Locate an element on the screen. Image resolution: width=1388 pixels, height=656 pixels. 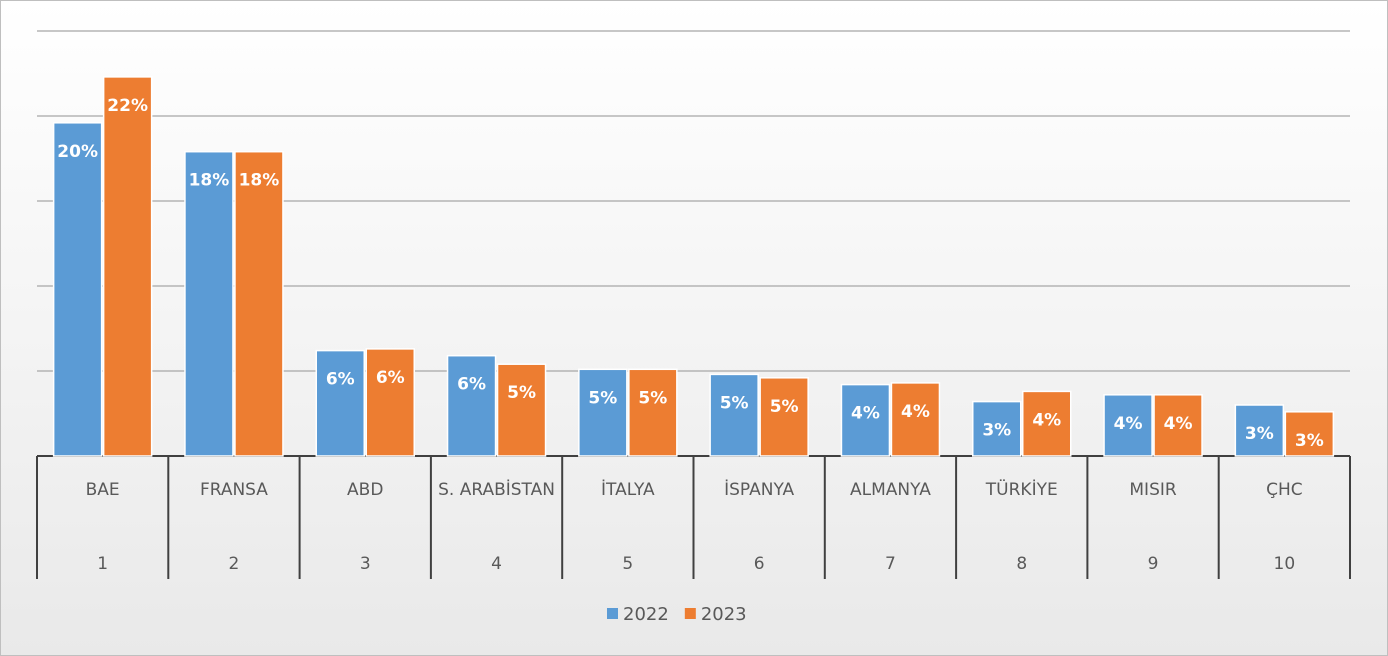
value-label: 22% is located at coordinates (127, 106).